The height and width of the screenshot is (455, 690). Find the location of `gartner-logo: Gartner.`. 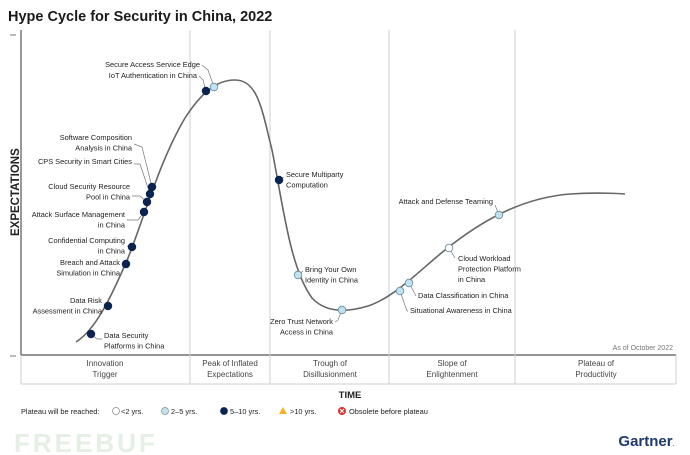

gartner-logo: Gartner. is located at coordinates (646, 441).